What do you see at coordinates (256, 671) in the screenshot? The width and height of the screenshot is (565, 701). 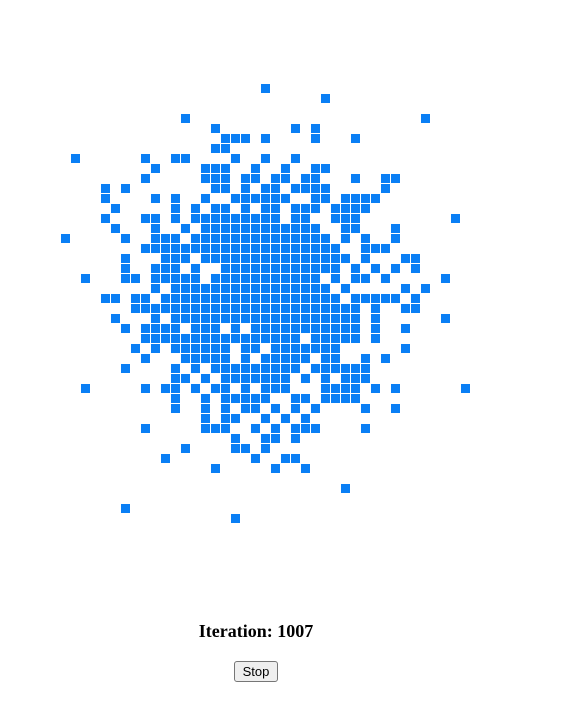 I see `stop-button: Stop` at bounding box center [256, 671].